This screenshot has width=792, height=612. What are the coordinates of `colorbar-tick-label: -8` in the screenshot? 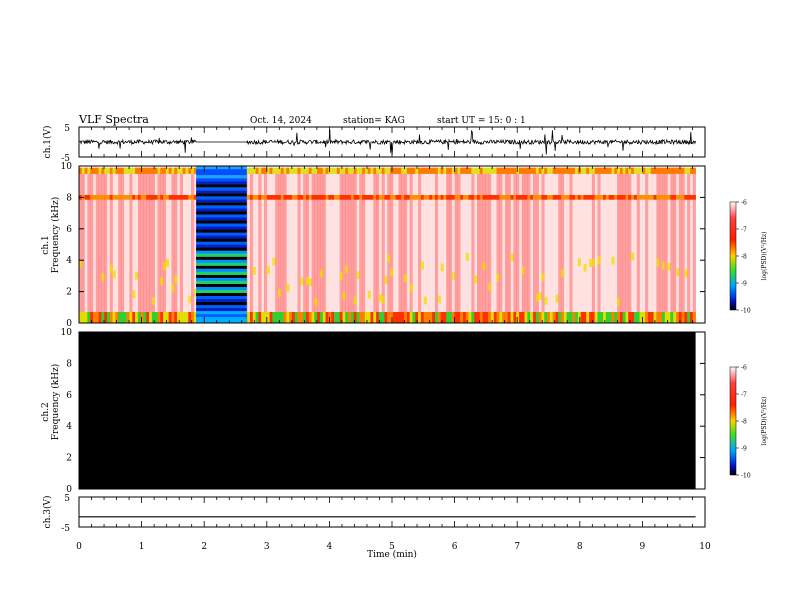 It's located at (744, 257).